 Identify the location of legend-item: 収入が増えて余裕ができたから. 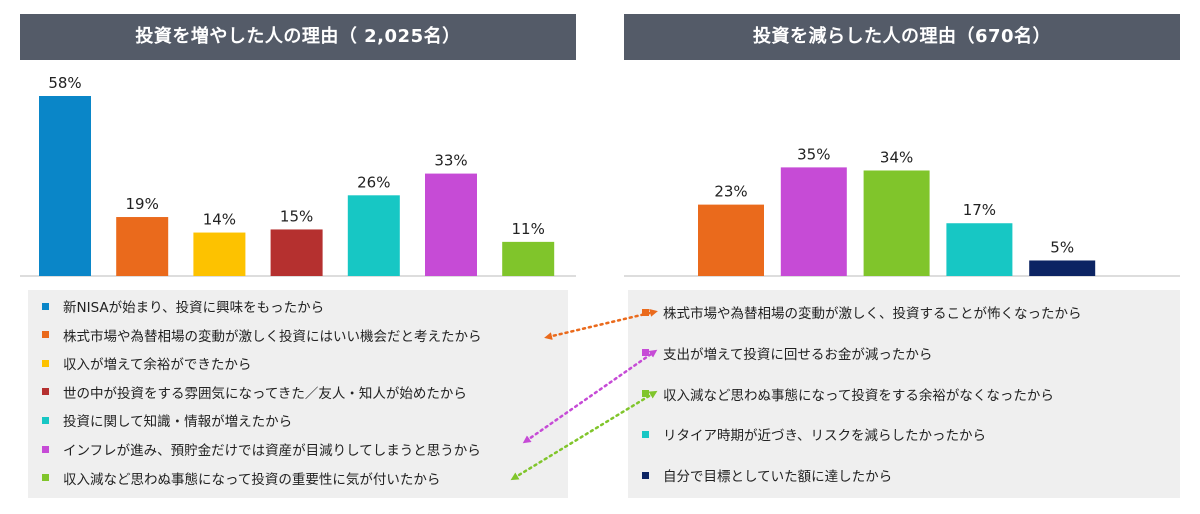
(302, 363).